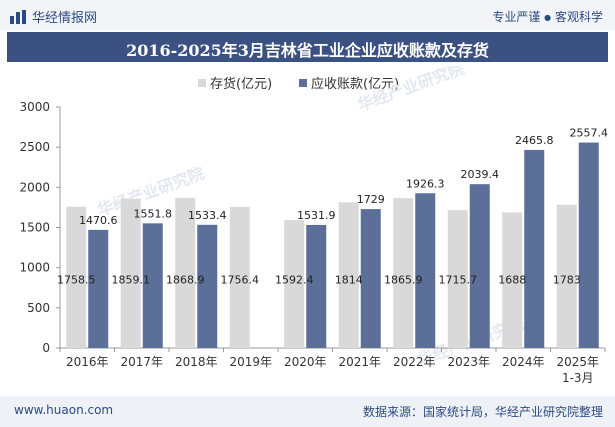 The width and height of the screenshot is (615, 427). I want to click on data-label-inventory: 1592.4, so click(294, 280).